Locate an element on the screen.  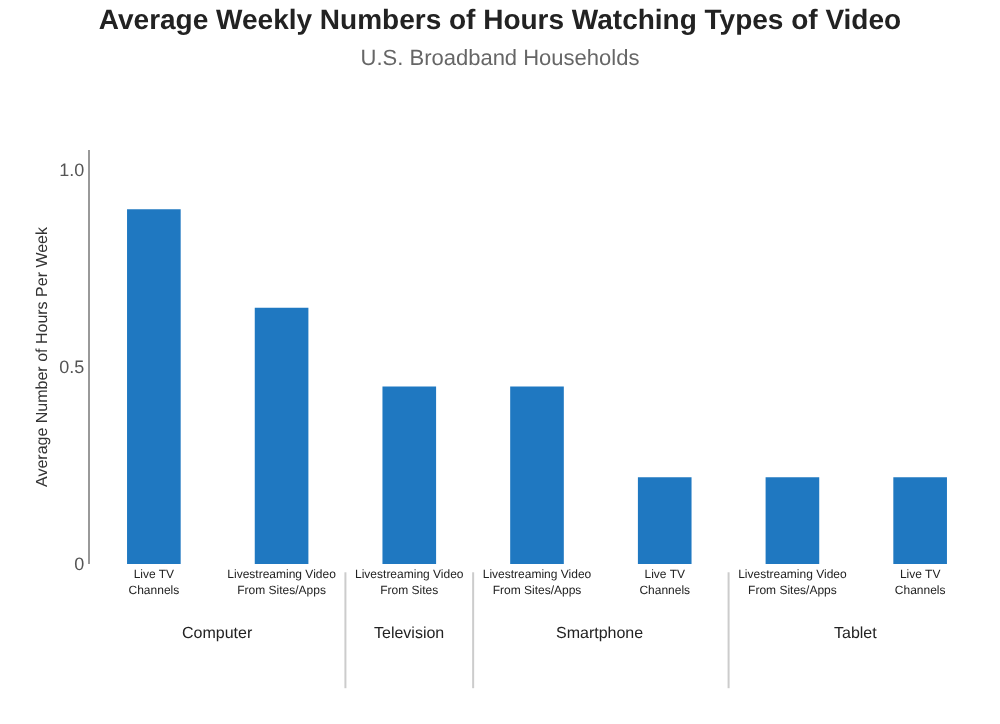
text: Smartphone is located at coordinates (600, 633).